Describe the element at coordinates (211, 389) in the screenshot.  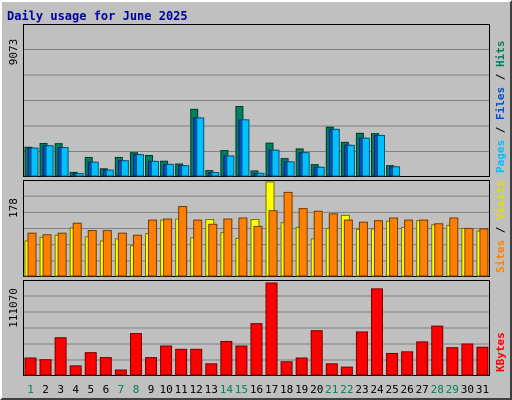
I see `day-label: 13` at that location.